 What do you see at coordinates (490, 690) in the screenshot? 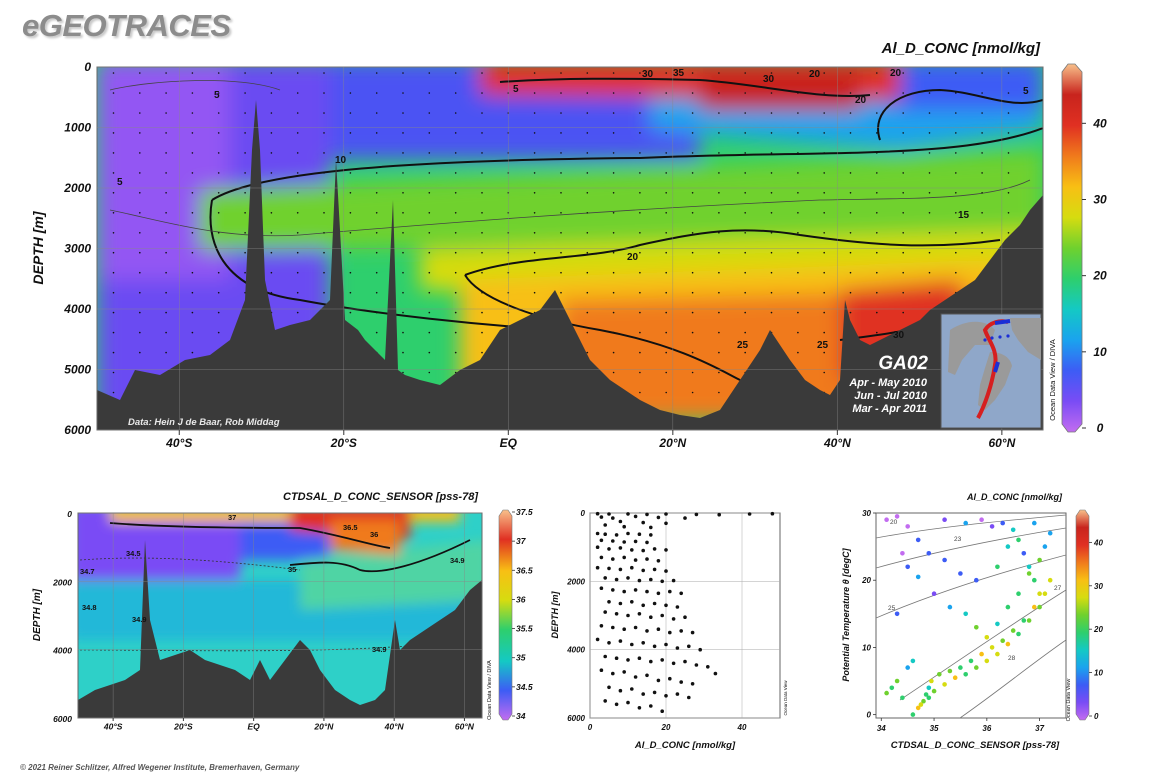
I see `sal-colorbar-label: Ocean Data View / DIVA` at bounding box center [490, 690].